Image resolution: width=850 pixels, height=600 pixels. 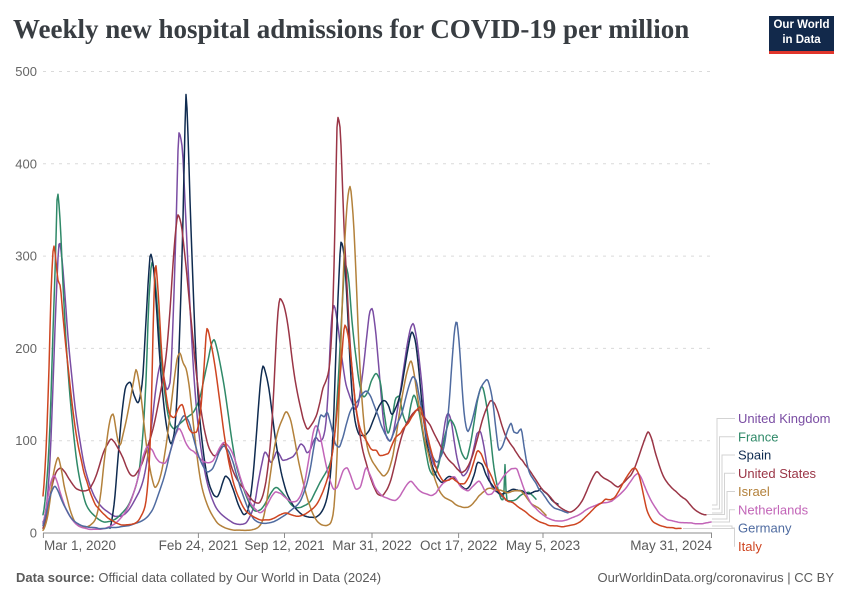 What do you see at coordinates (458, 545) in the screenshot?
I see `svg-text: Oct 17, 2022` at bounding box center [458, 545].